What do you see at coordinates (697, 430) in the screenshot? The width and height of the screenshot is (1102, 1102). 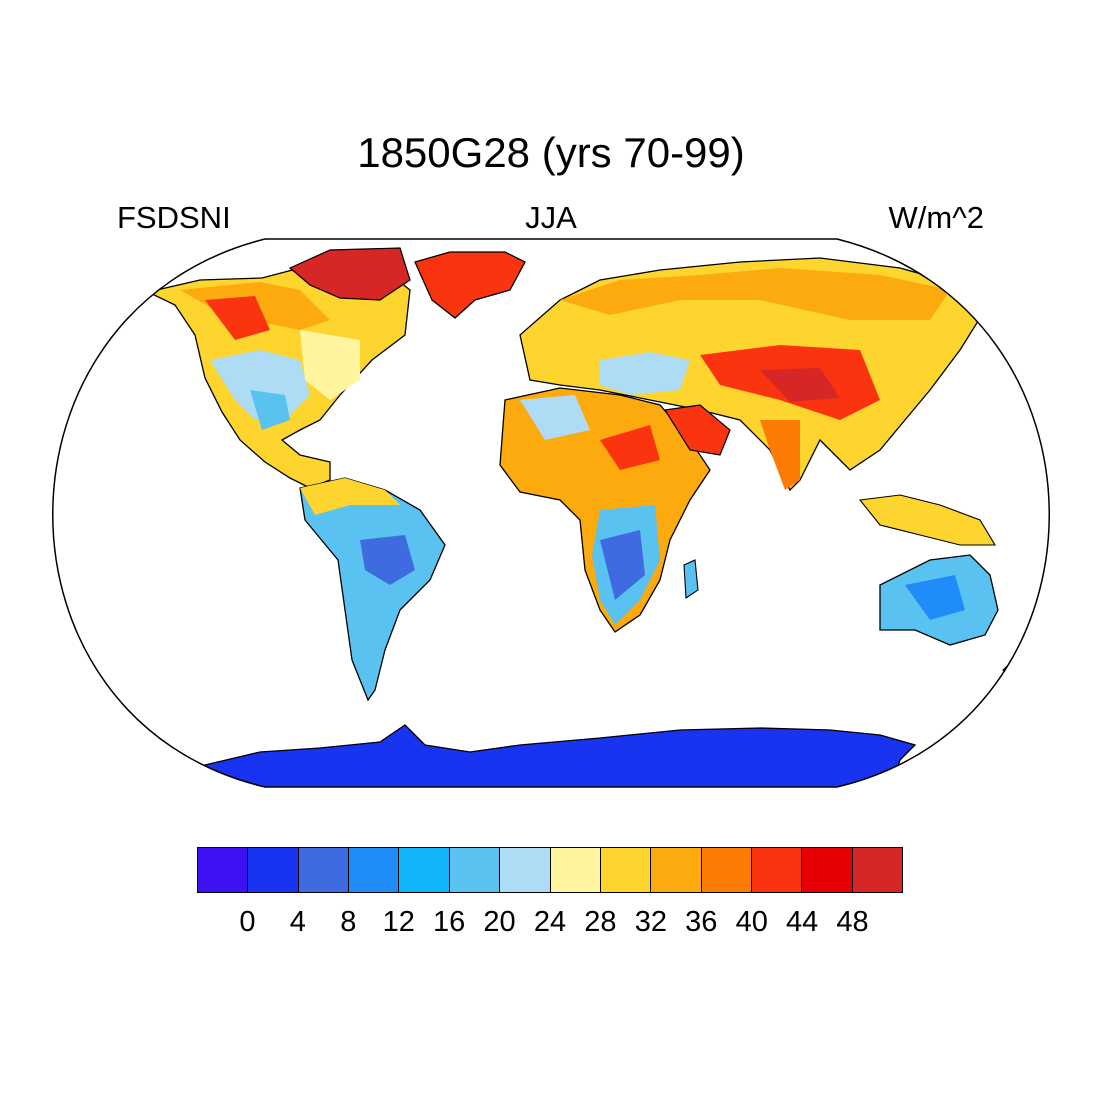 I see `arabia` at bounding box center [697, 430].